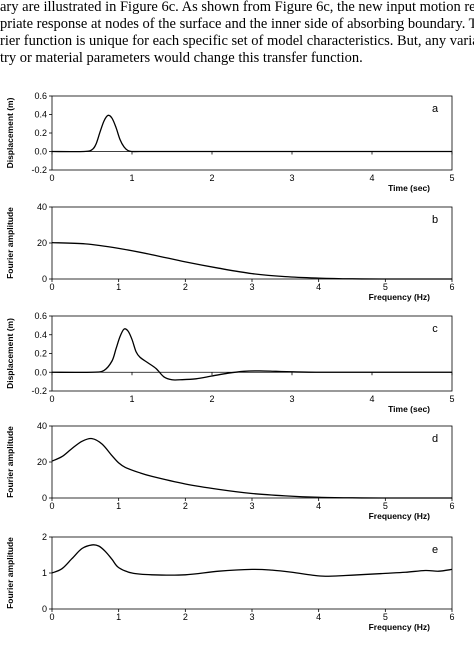  Describe the element at coordinates (185, 287) in the screenshot. I see `chart-b-xtick-label: 2` at that location.